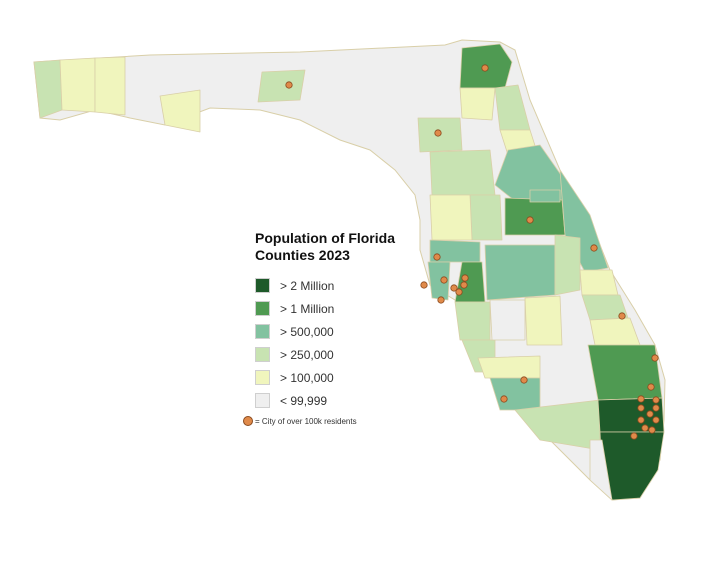 This screenshot has height=582, width=720. I want to click on legend-label: > 500,000, so click(307, 331).